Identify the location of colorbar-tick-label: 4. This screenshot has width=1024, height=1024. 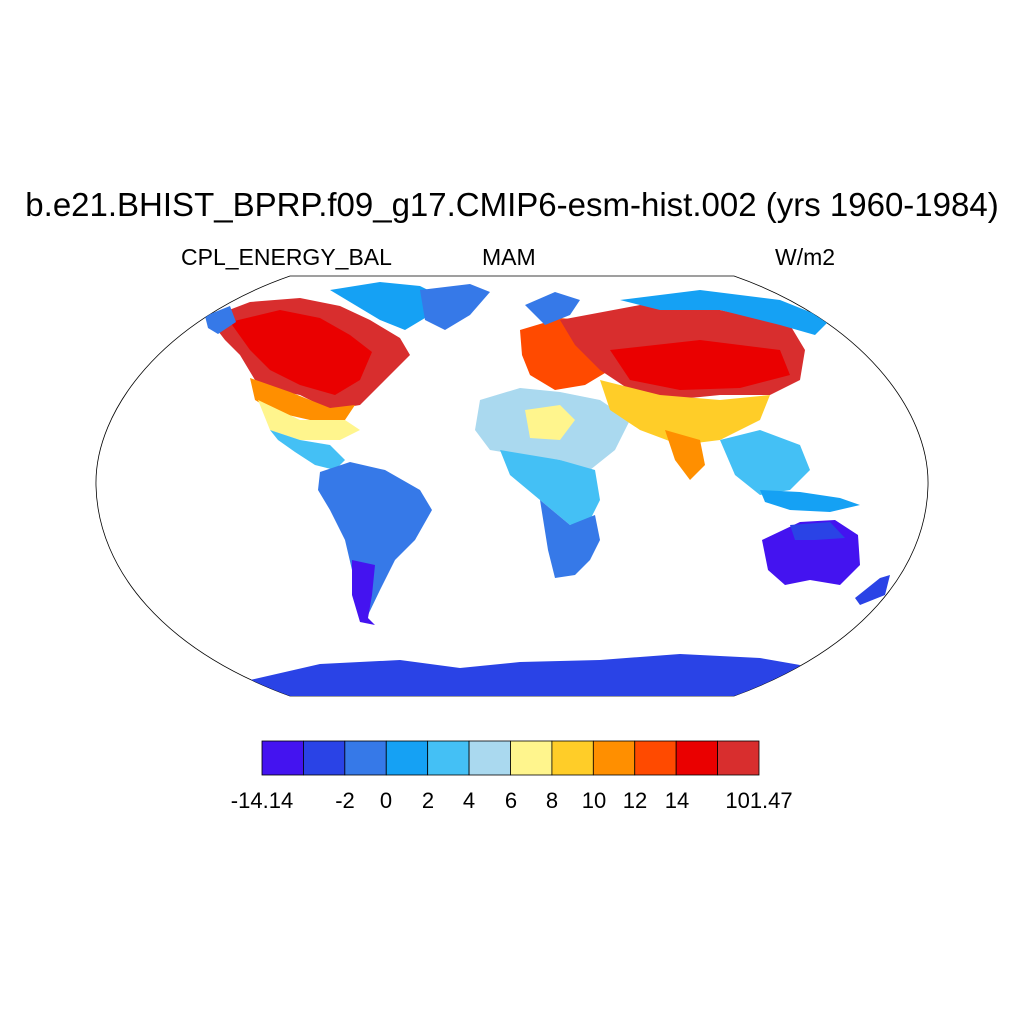
(469, 800).